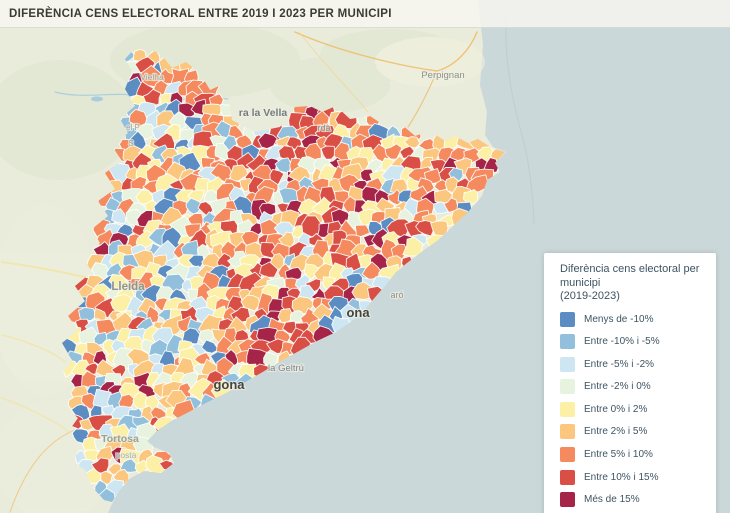 This screenshot has height=513, width=730. I want to click on legend-title-line2: (2019-2023), so click(590, 296).